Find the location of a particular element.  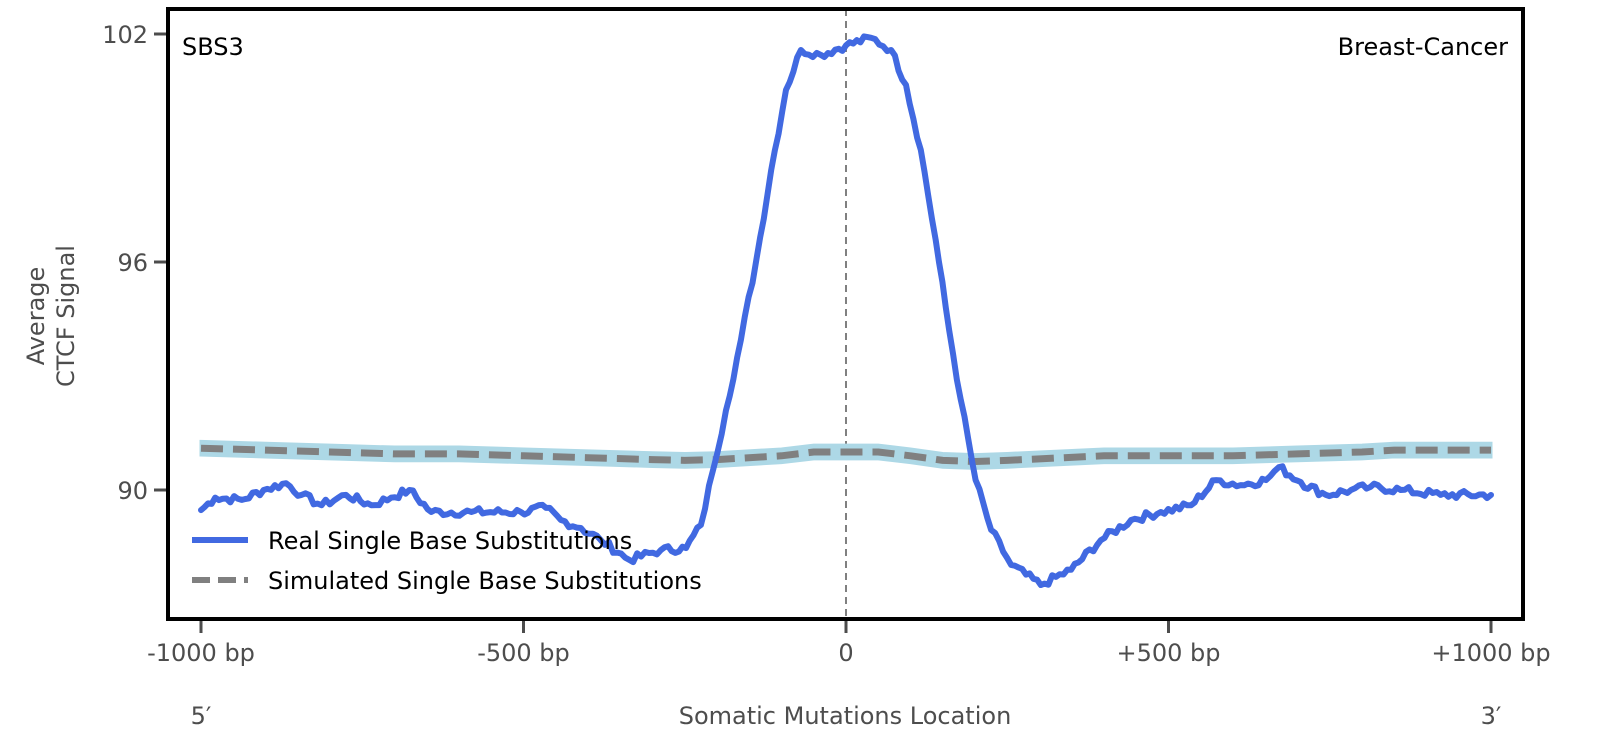

legend-label-simulated: Simulated Single Base Substitutions is located at coordinates (485, 581).